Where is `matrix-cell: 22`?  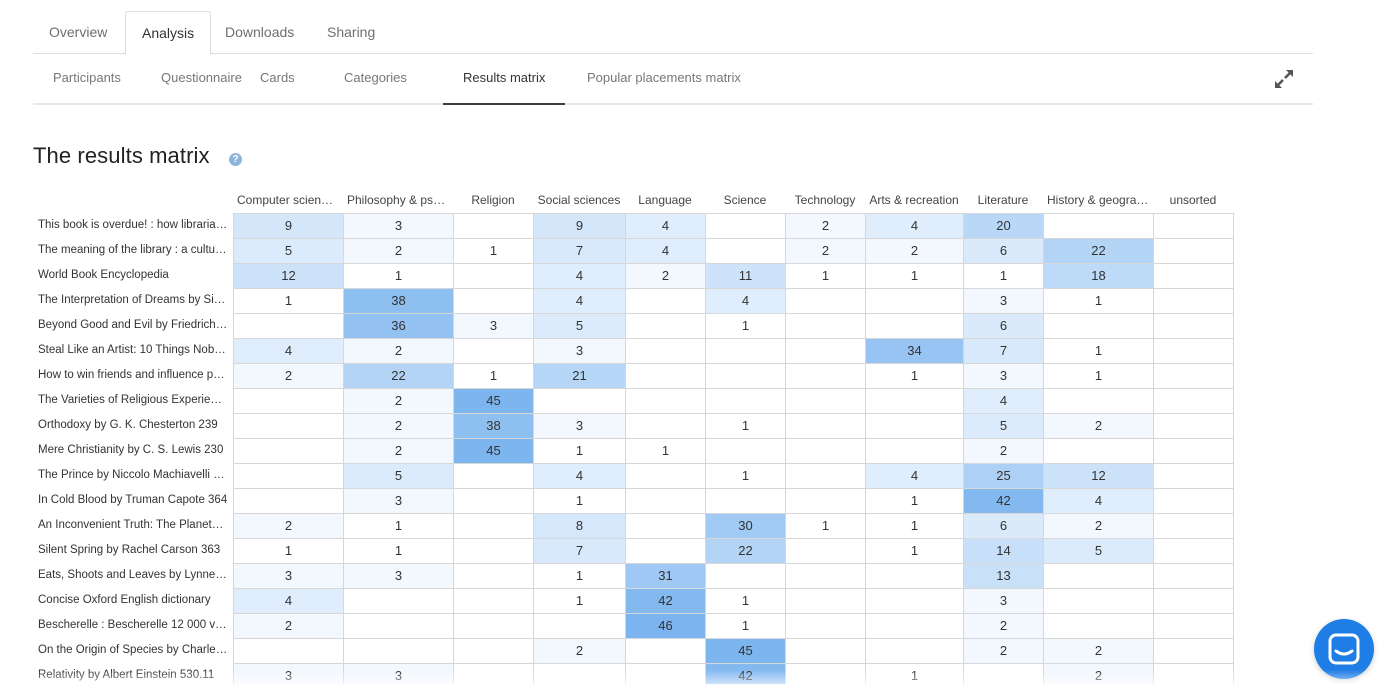
matrix-cell: 22 is located at coordinates (746, 551).